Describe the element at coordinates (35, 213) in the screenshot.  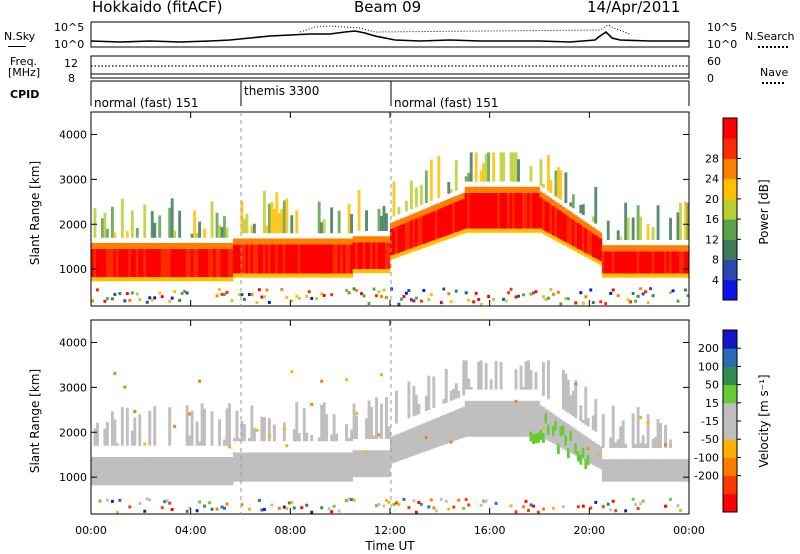
I see `power-ylabel: Slant Range [km]` at that location.